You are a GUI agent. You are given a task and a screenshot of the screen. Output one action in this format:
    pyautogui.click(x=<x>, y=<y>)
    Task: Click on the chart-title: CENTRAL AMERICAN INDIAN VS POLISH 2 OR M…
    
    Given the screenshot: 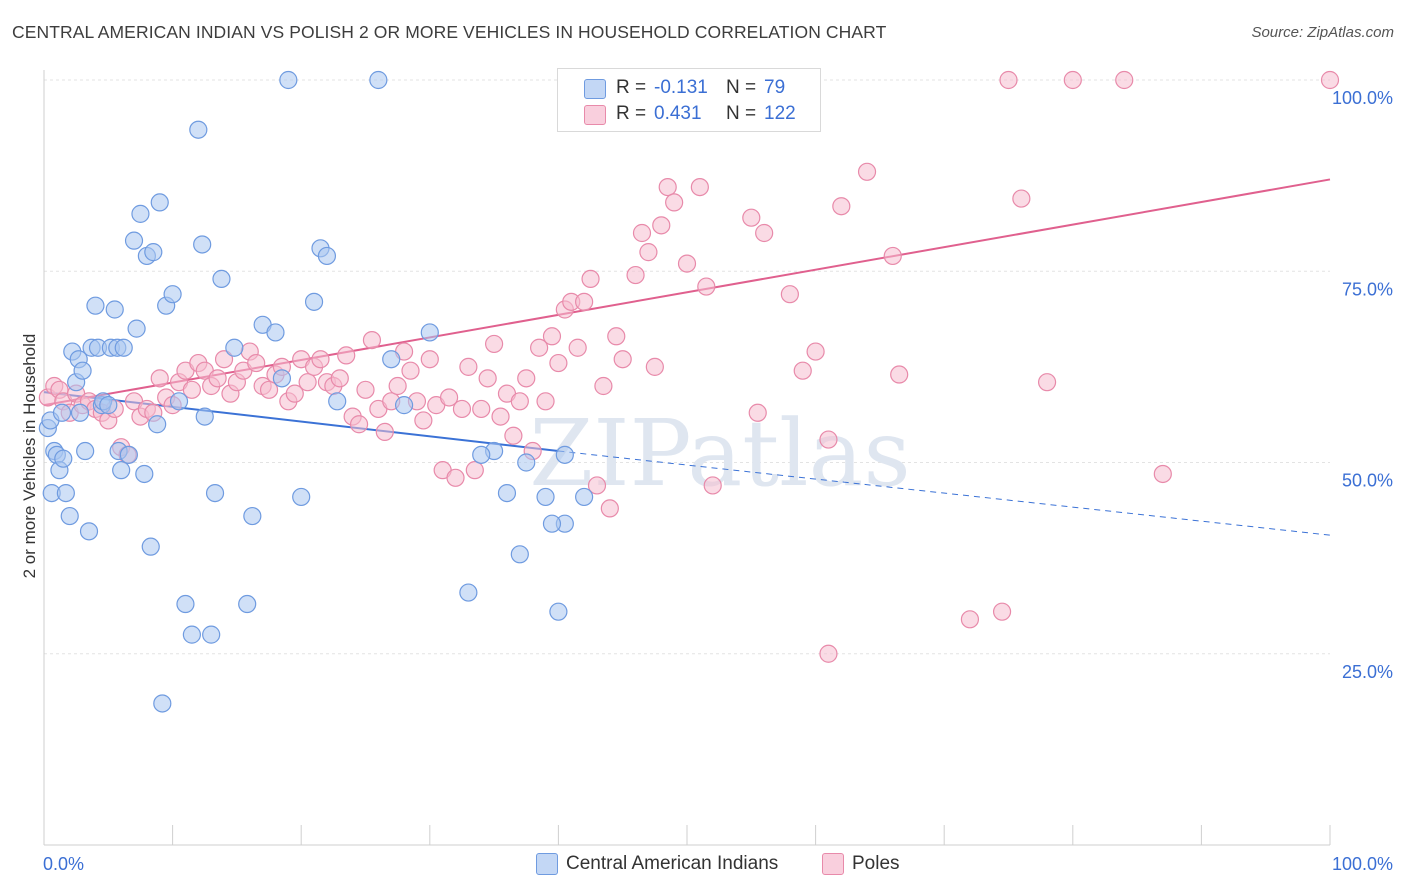 What is the action you would take?
    pyautogui.click(x=449, y=32)
    